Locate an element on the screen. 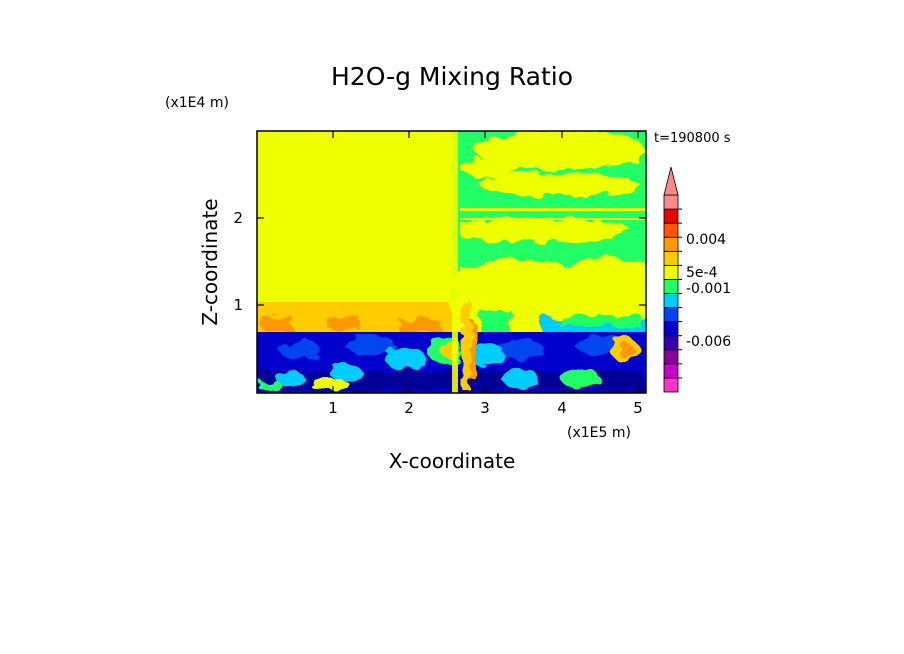  x-unit-label: (x1E5 m) is located at coordinates (599, 433).